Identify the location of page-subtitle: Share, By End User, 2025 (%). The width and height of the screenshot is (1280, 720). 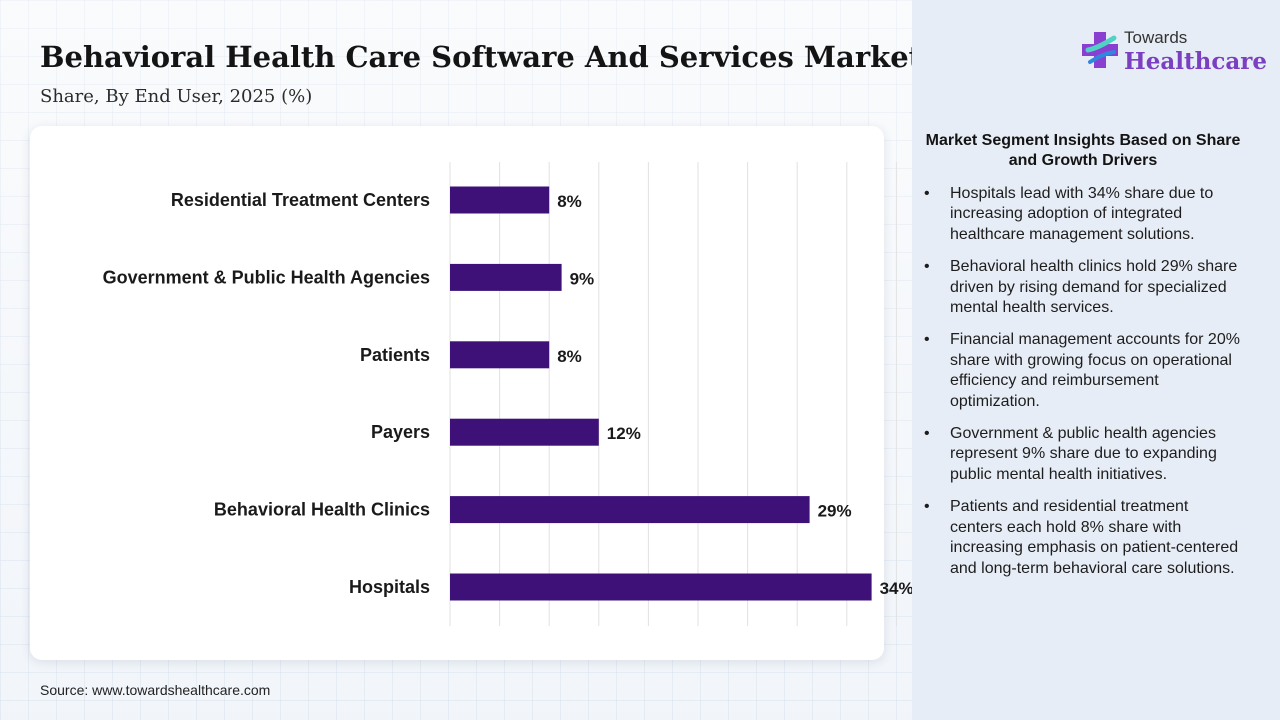
(176, 96).